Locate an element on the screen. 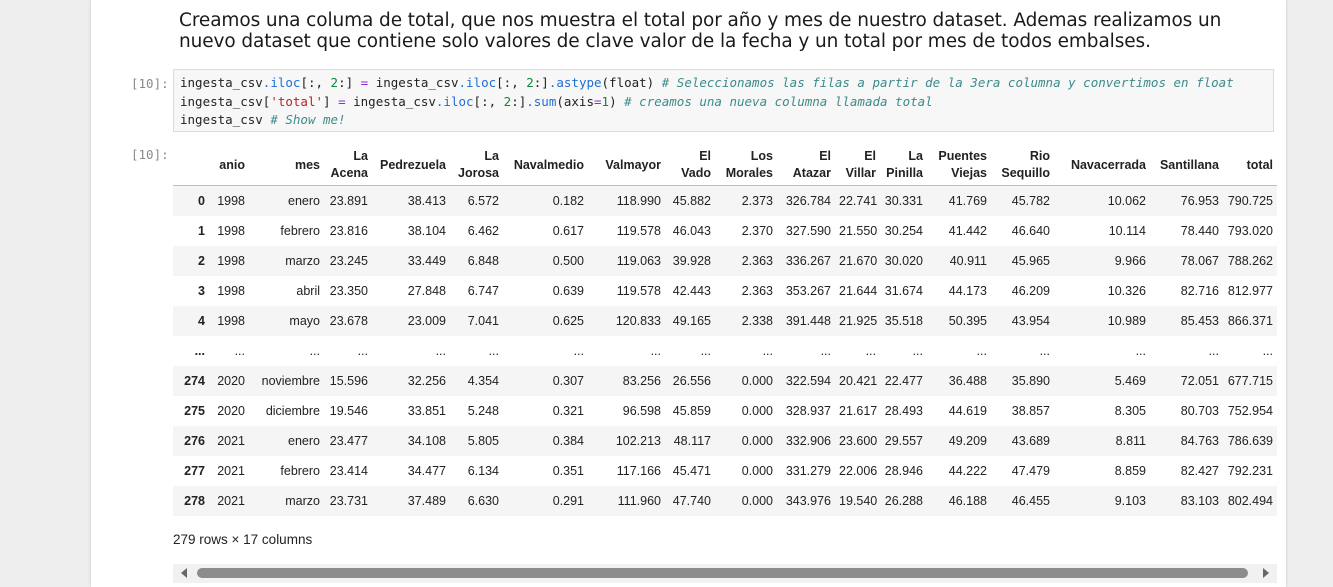  table-cell: 45.965 is located at coordinates (1030, 260).